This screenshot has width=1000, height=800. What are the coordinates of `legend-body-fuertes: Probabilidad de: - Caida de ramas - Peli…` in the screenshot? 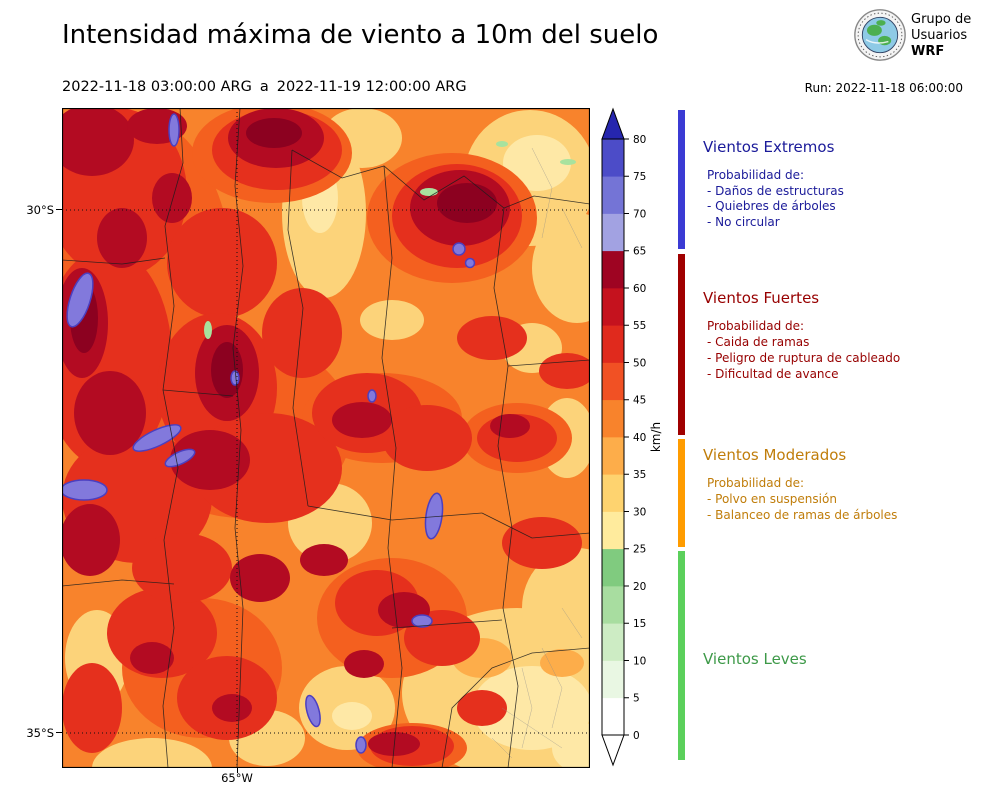 It's located at (852, 350).